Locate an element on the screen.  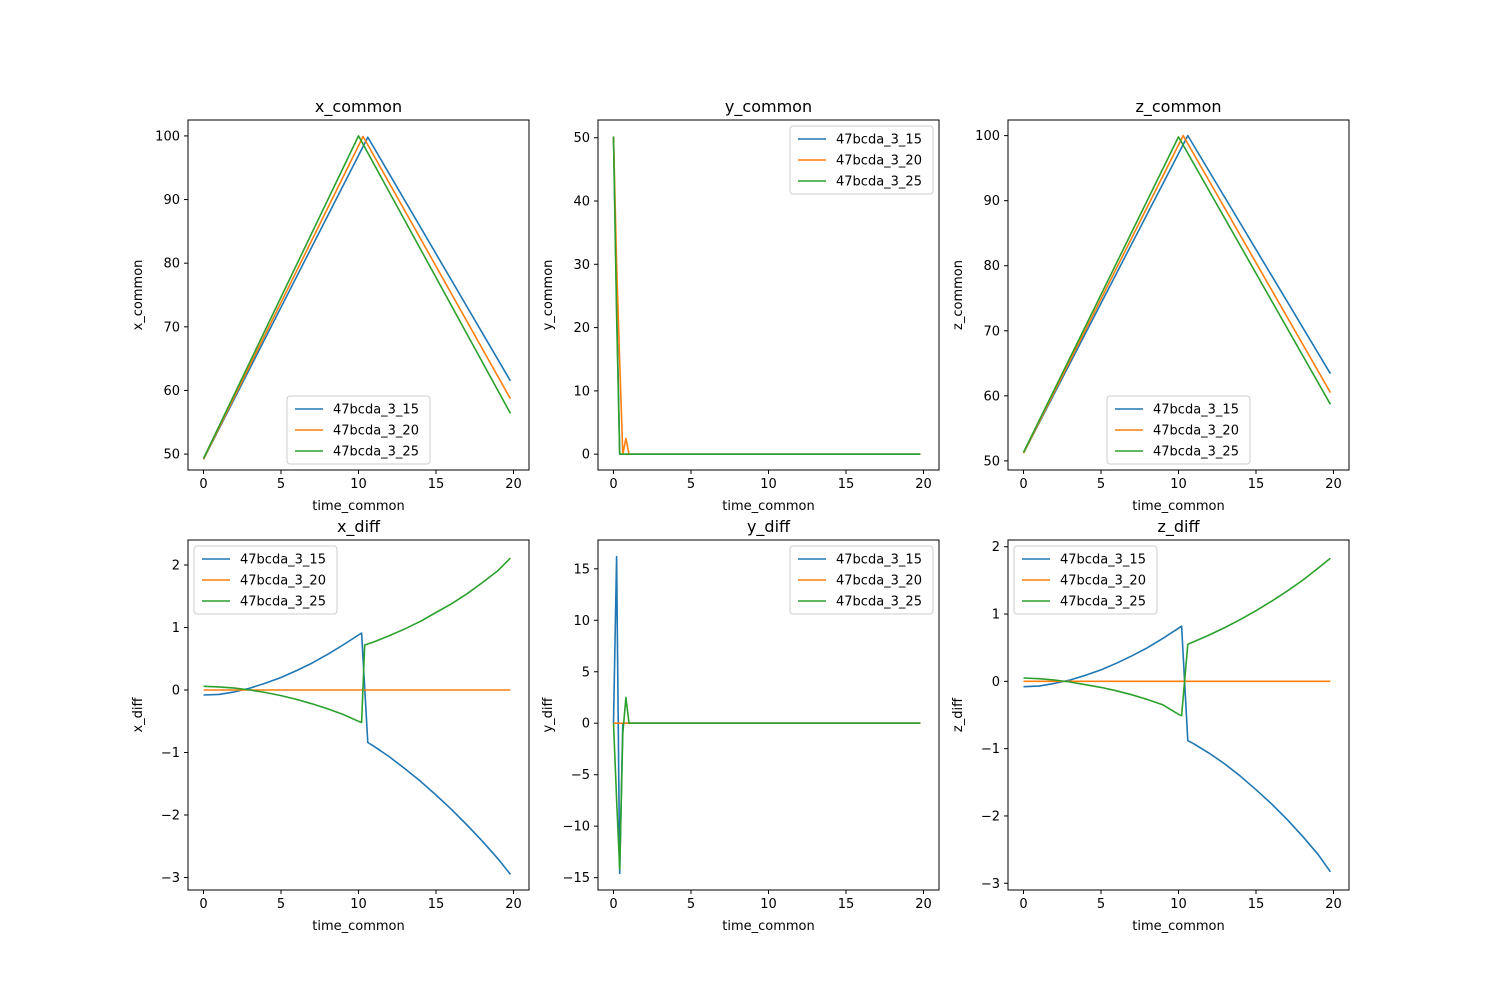
y-tick-label: 100 is located at coordinates (987, 136).